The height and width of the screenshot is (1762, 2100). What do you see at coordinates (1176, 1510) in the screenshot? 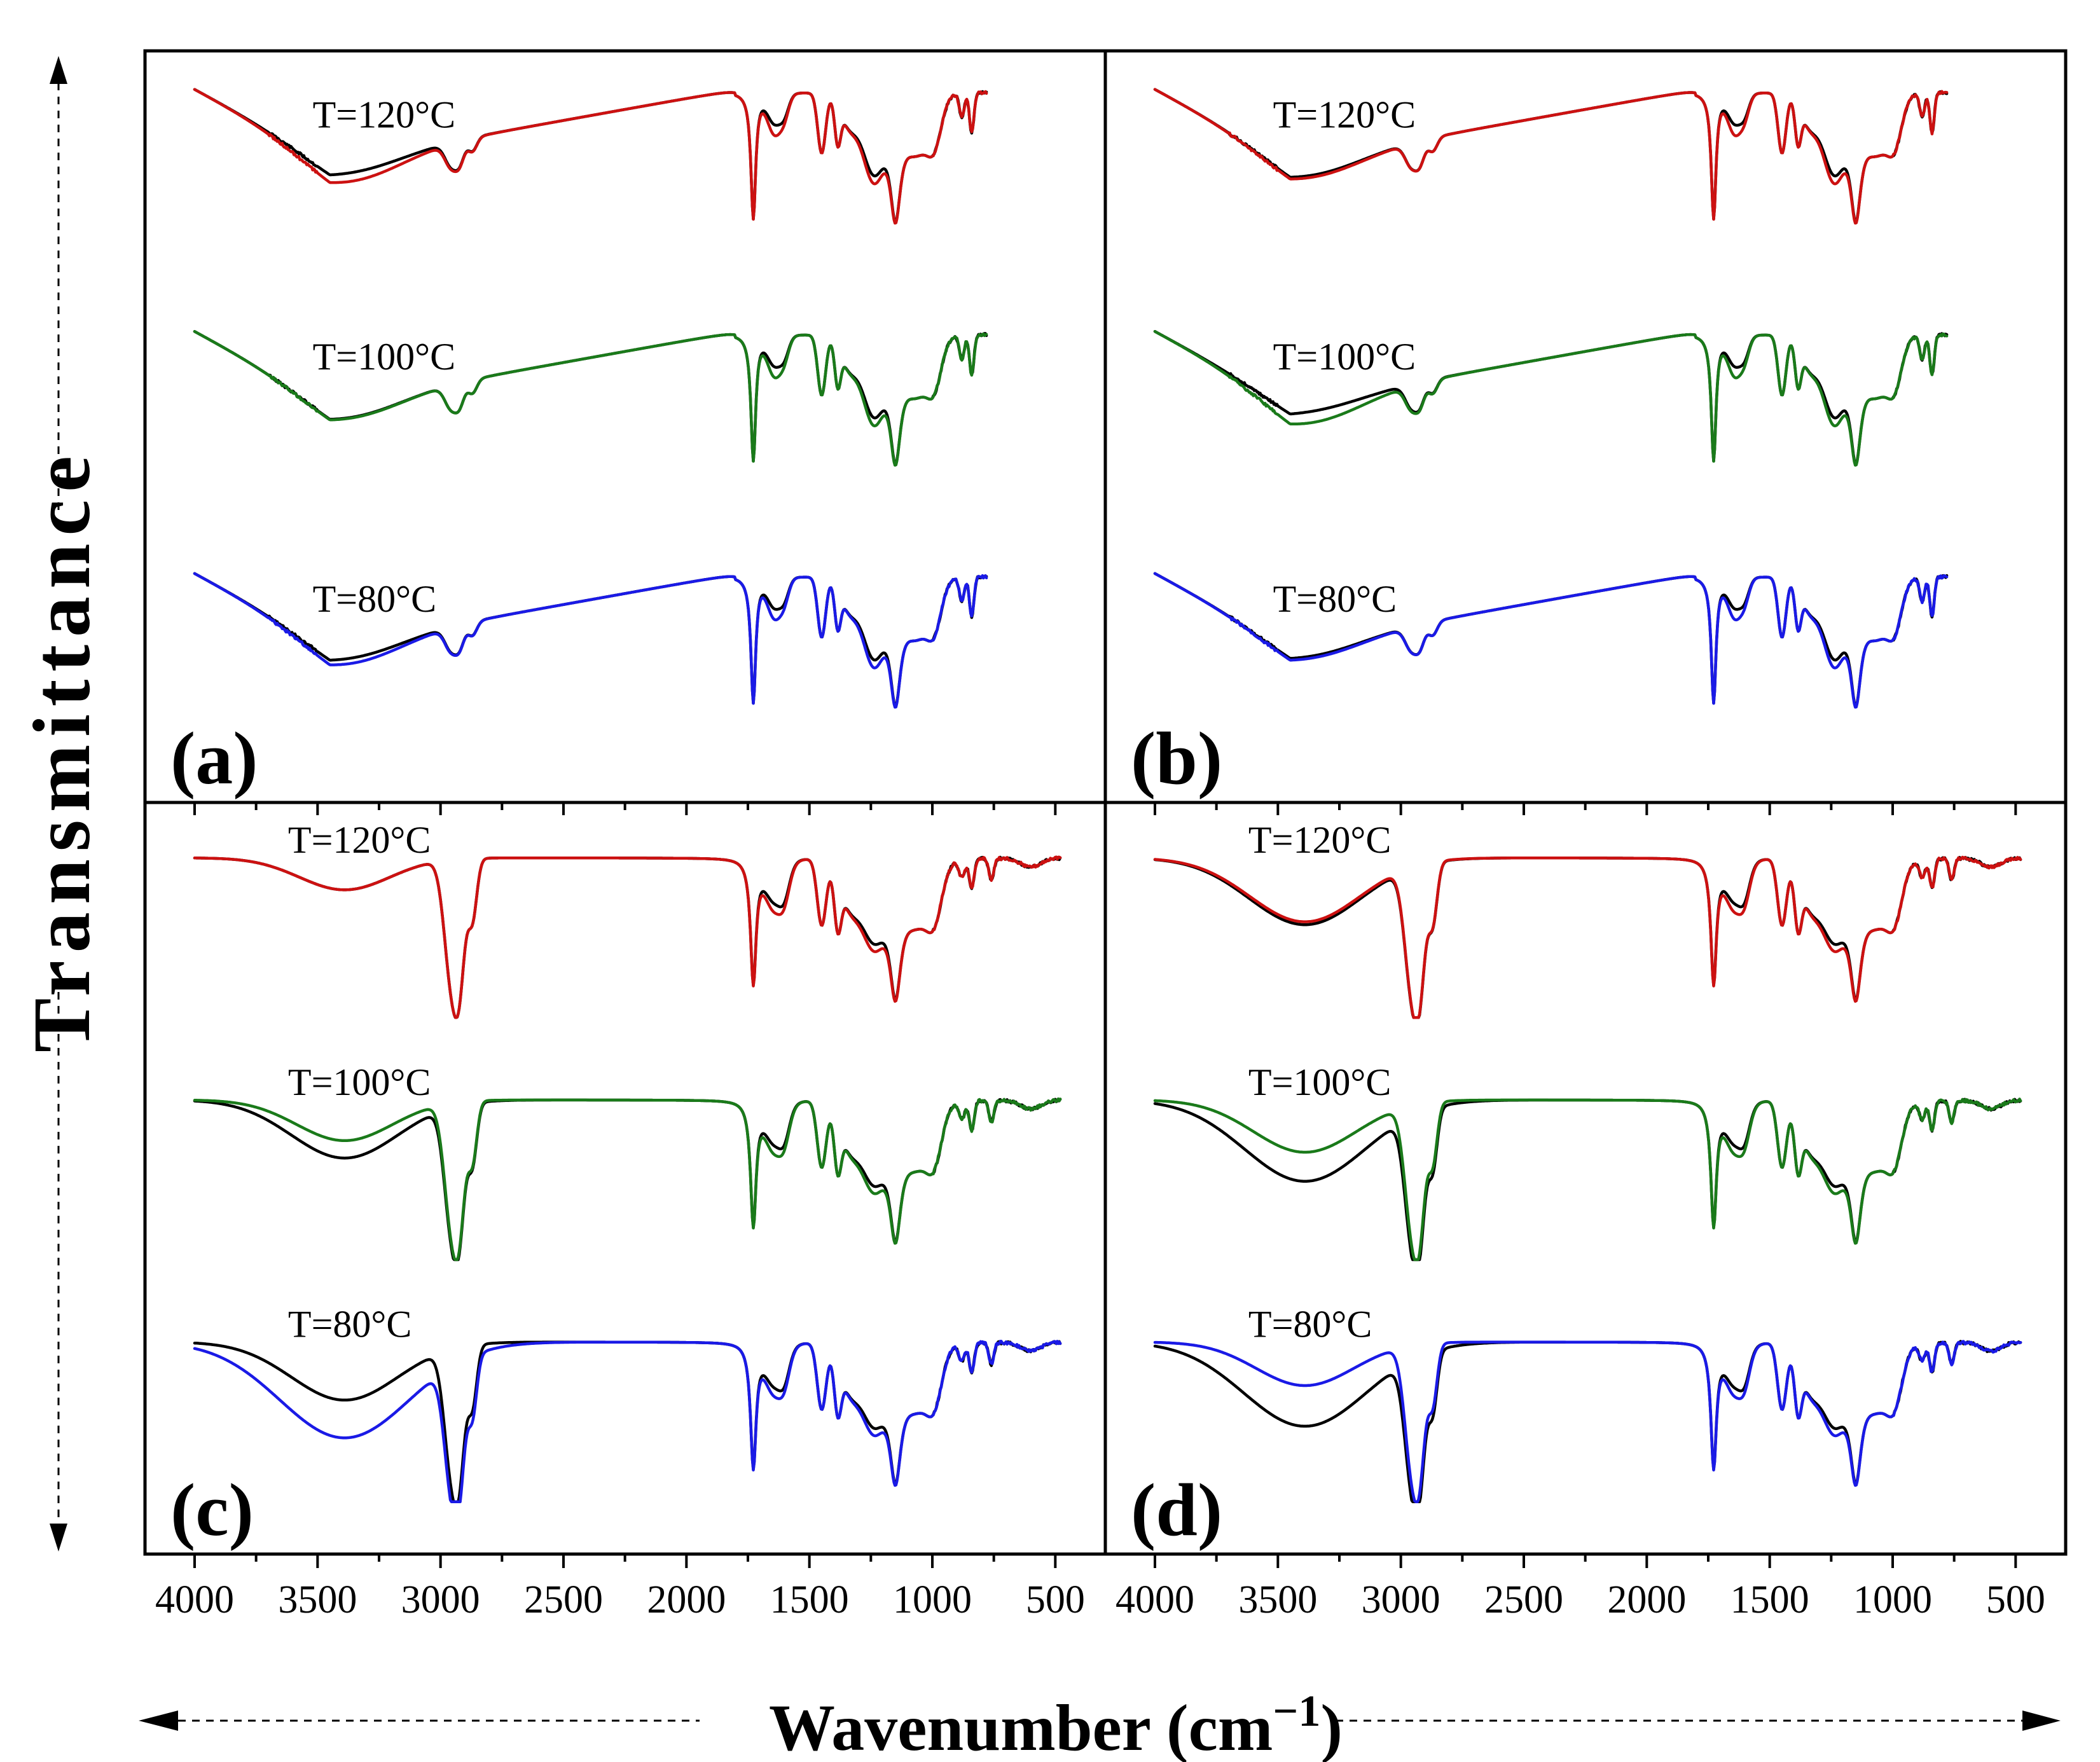
I see `panel-label: (d)` at bounding box center [1176, 1510].